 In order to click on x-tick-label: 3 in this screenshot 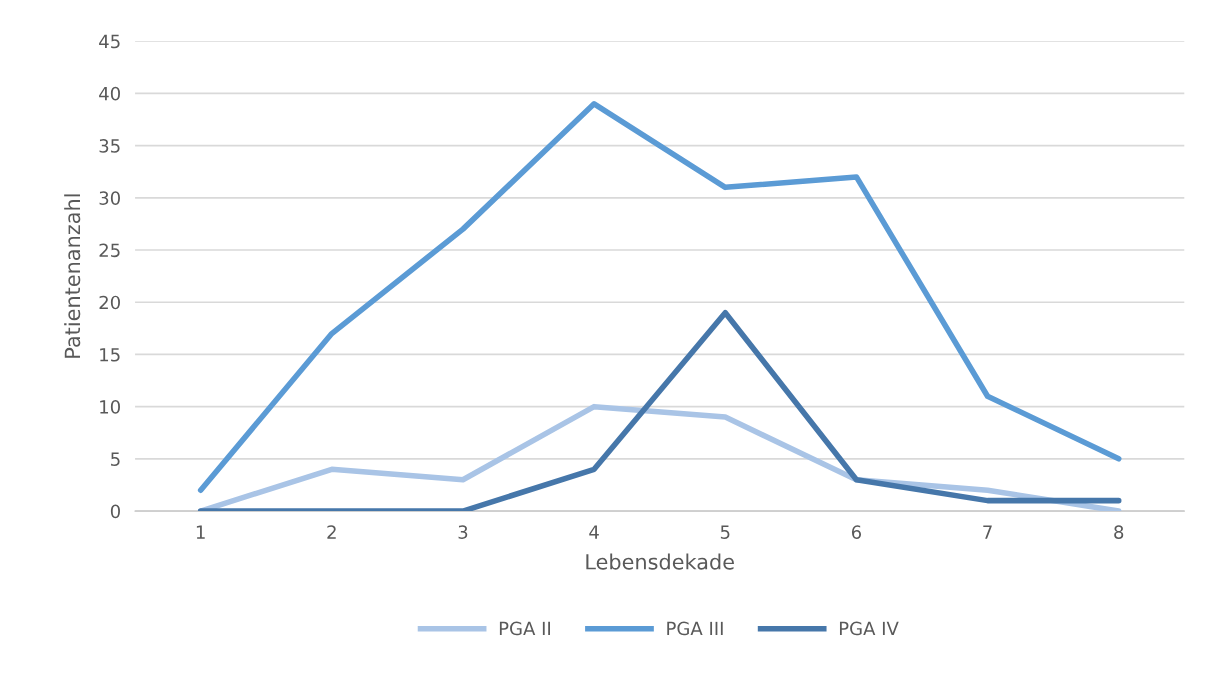, I will do `click(463, 532)`.